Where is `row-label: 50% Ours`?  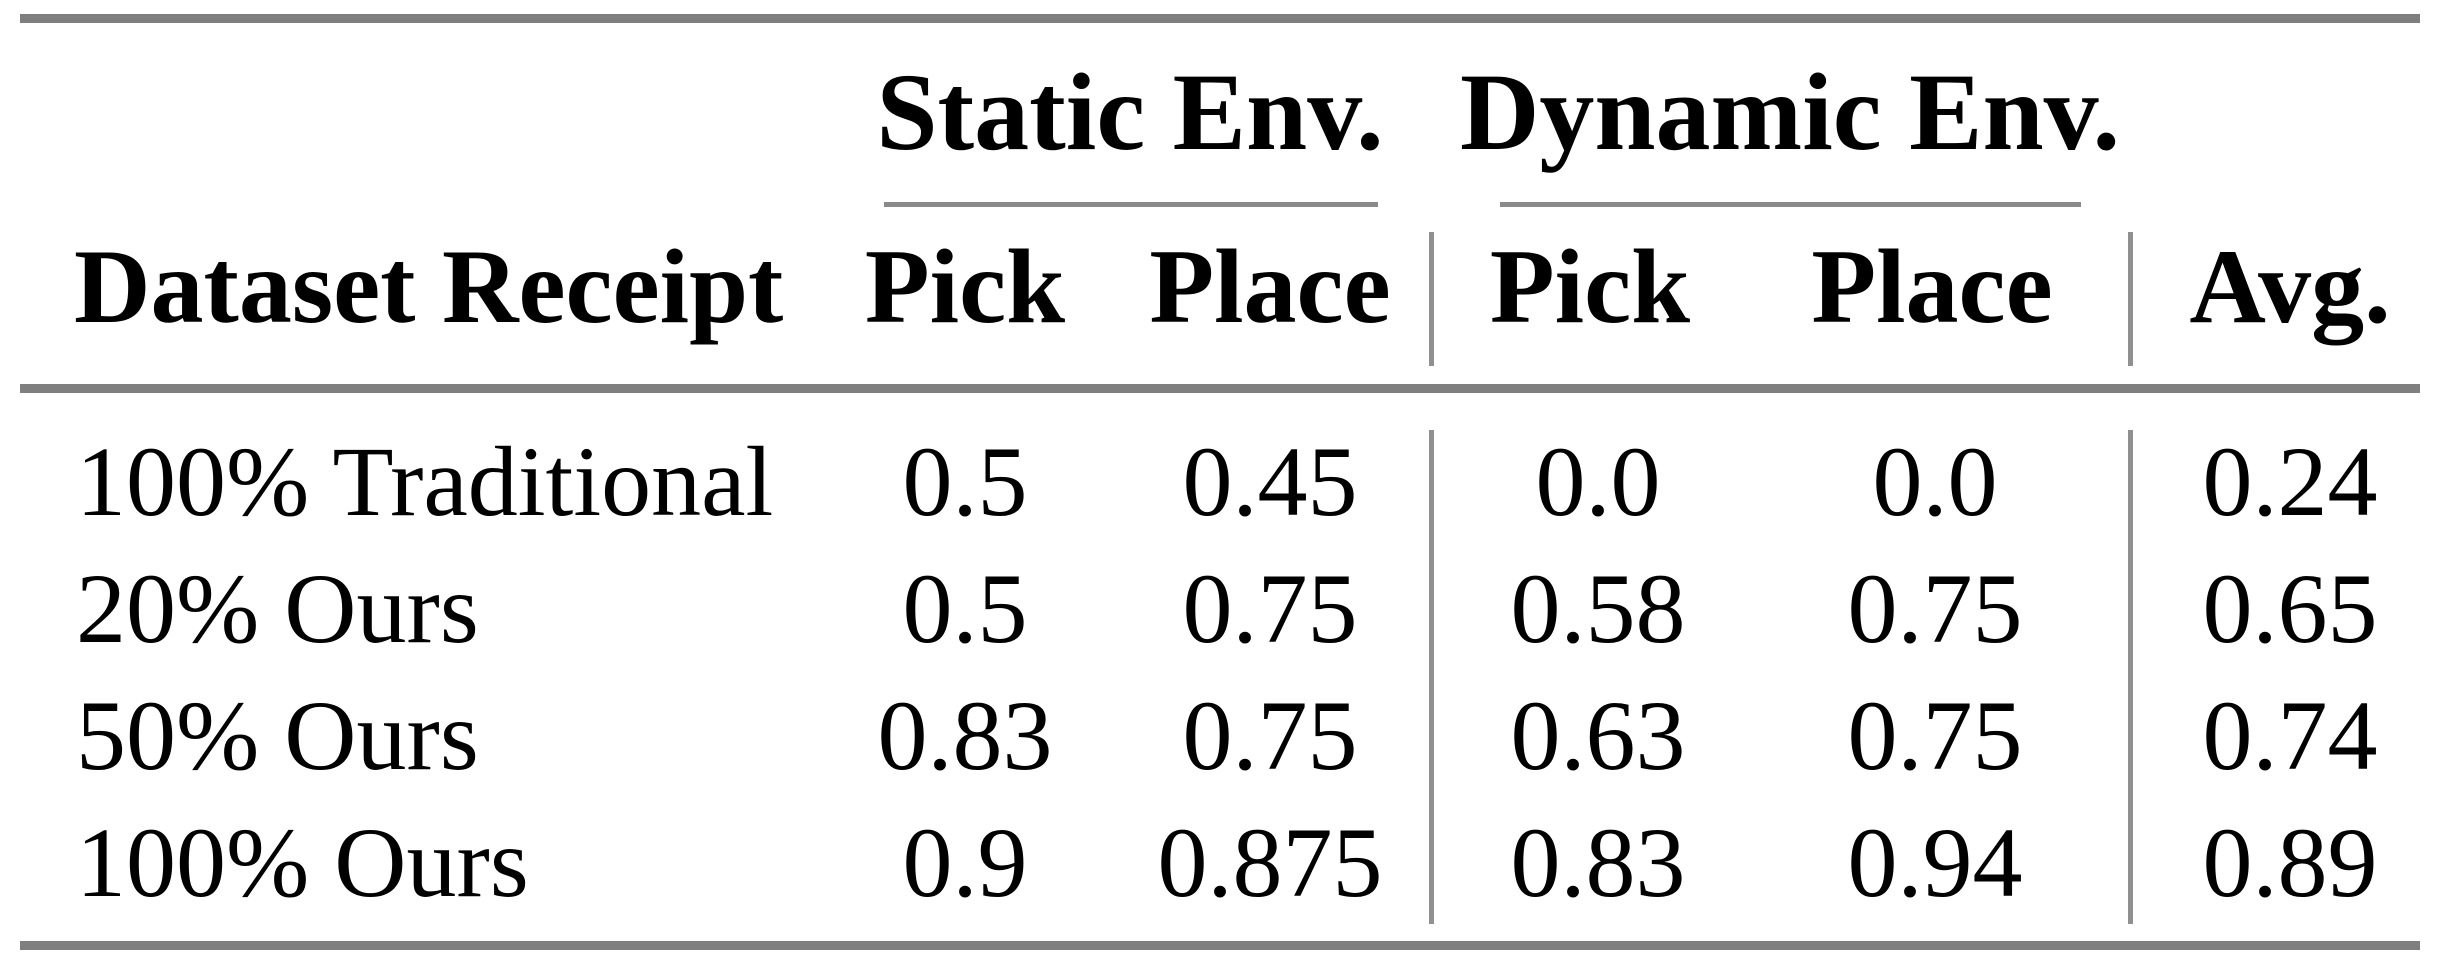
row-label: 50% Ours is located at coordinates (277, 735).